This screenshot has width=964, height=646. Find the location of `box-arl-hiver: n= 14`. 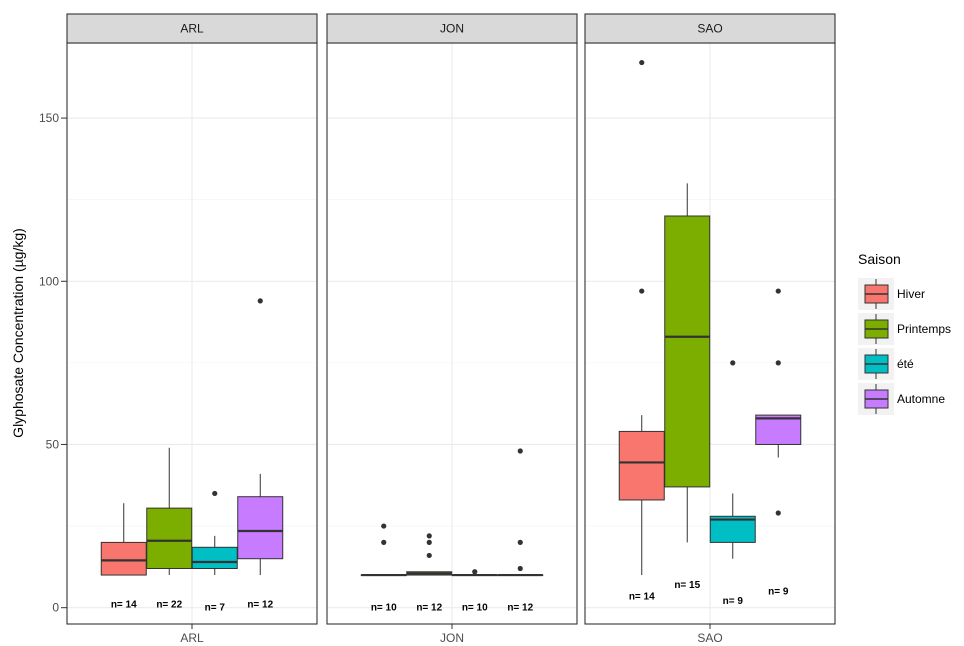

box-arl-hiver: n= 14 is located at coordinates (123, 556).